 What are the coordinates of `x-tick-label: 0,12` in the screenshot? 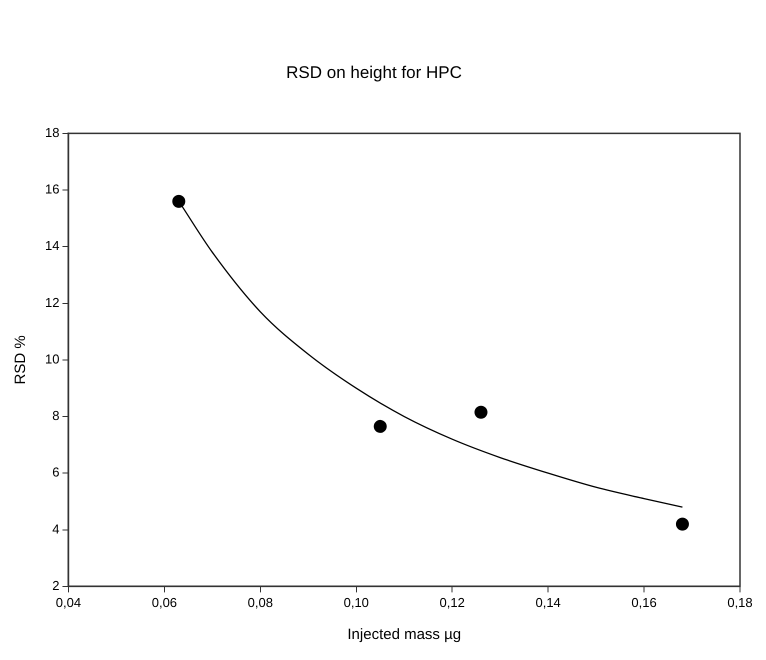 It's located at (452, 602).